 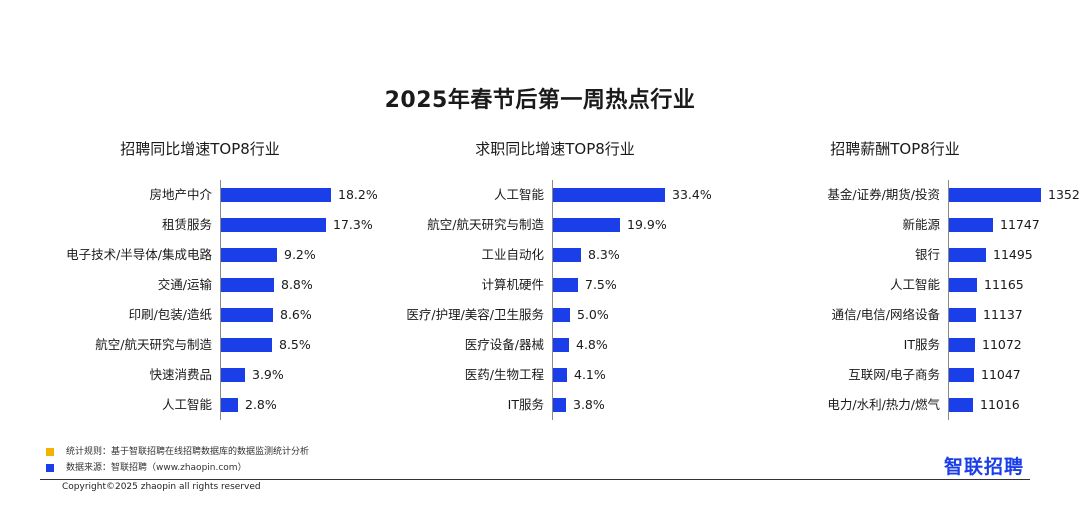 I want to click on value-label: 11072, so click(x=1002, y=344).